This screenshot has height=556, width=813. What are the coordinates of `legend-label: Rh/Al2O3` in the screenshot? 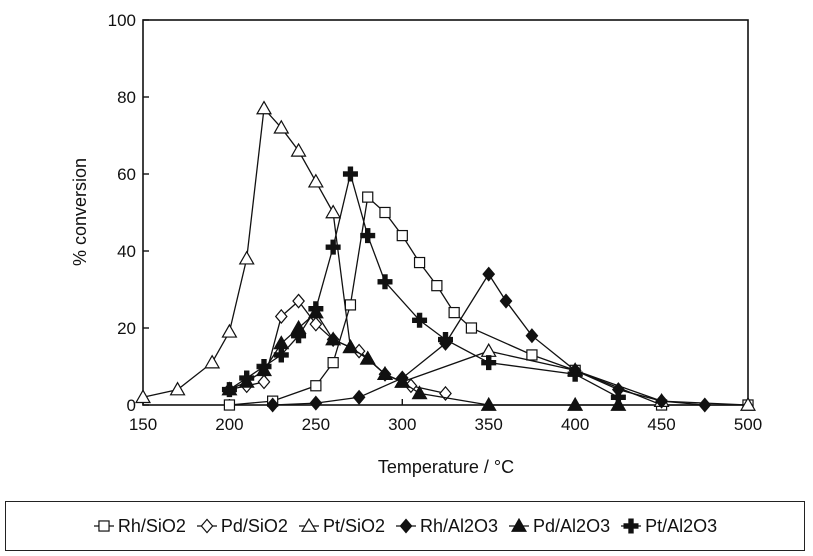 It's located at (459, 525).